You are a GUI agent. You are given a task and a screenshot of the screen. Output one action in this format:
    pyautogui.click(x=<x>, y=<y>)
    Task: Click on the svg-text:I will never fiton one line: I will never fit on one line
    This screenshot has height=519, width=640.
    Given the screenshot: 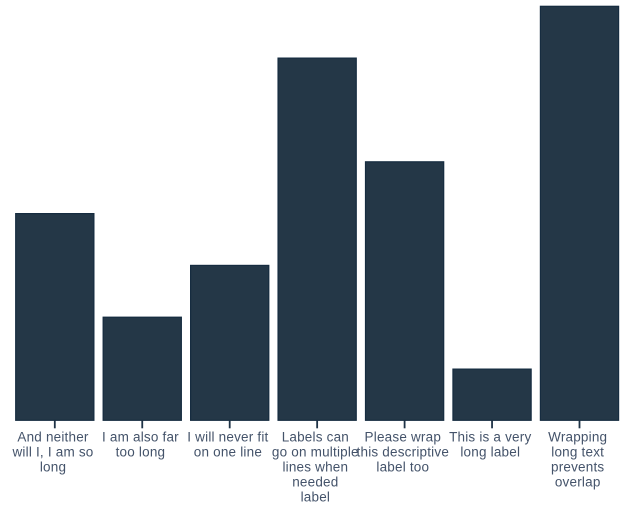 What is the action you would take?
    pyautogui.click(x=227, y=444)
    